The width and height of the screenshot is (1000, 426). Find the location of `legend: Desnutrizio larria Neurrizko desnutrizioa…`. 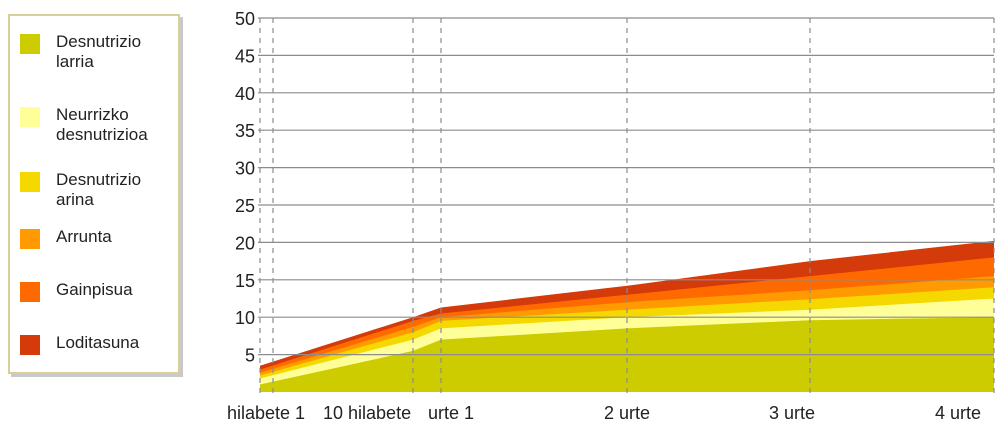

legend: Desnutrizio larria Neurrizko desnutrizioa… is located at coordinates (94, 194).